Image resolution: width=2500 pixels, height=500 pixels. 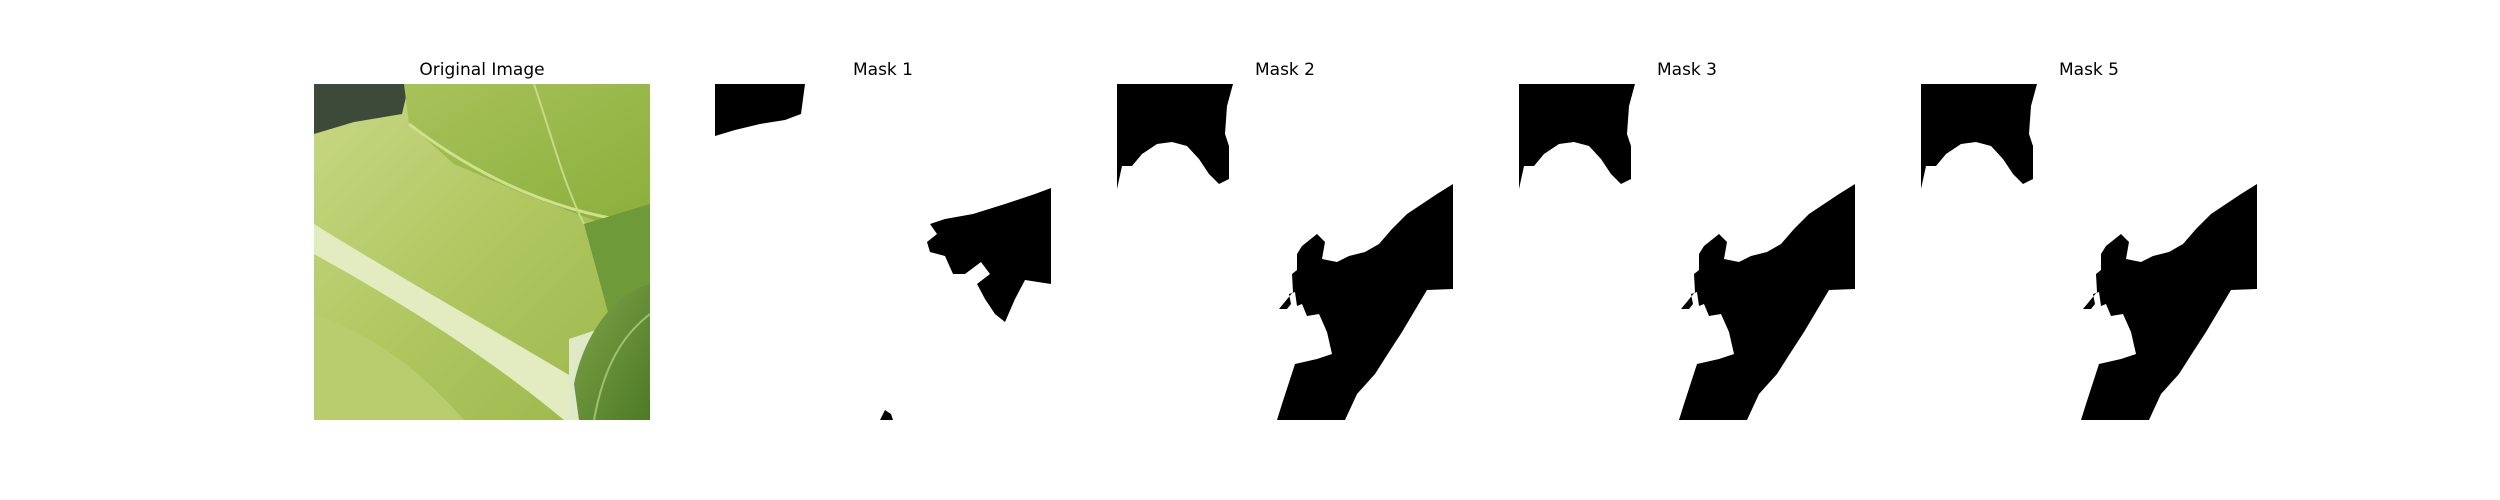 What do you see at coordinates (882, 70) in the screenshot?
I see `panel-title-mask-1: Mask 1` at bounding box center [882, 70].